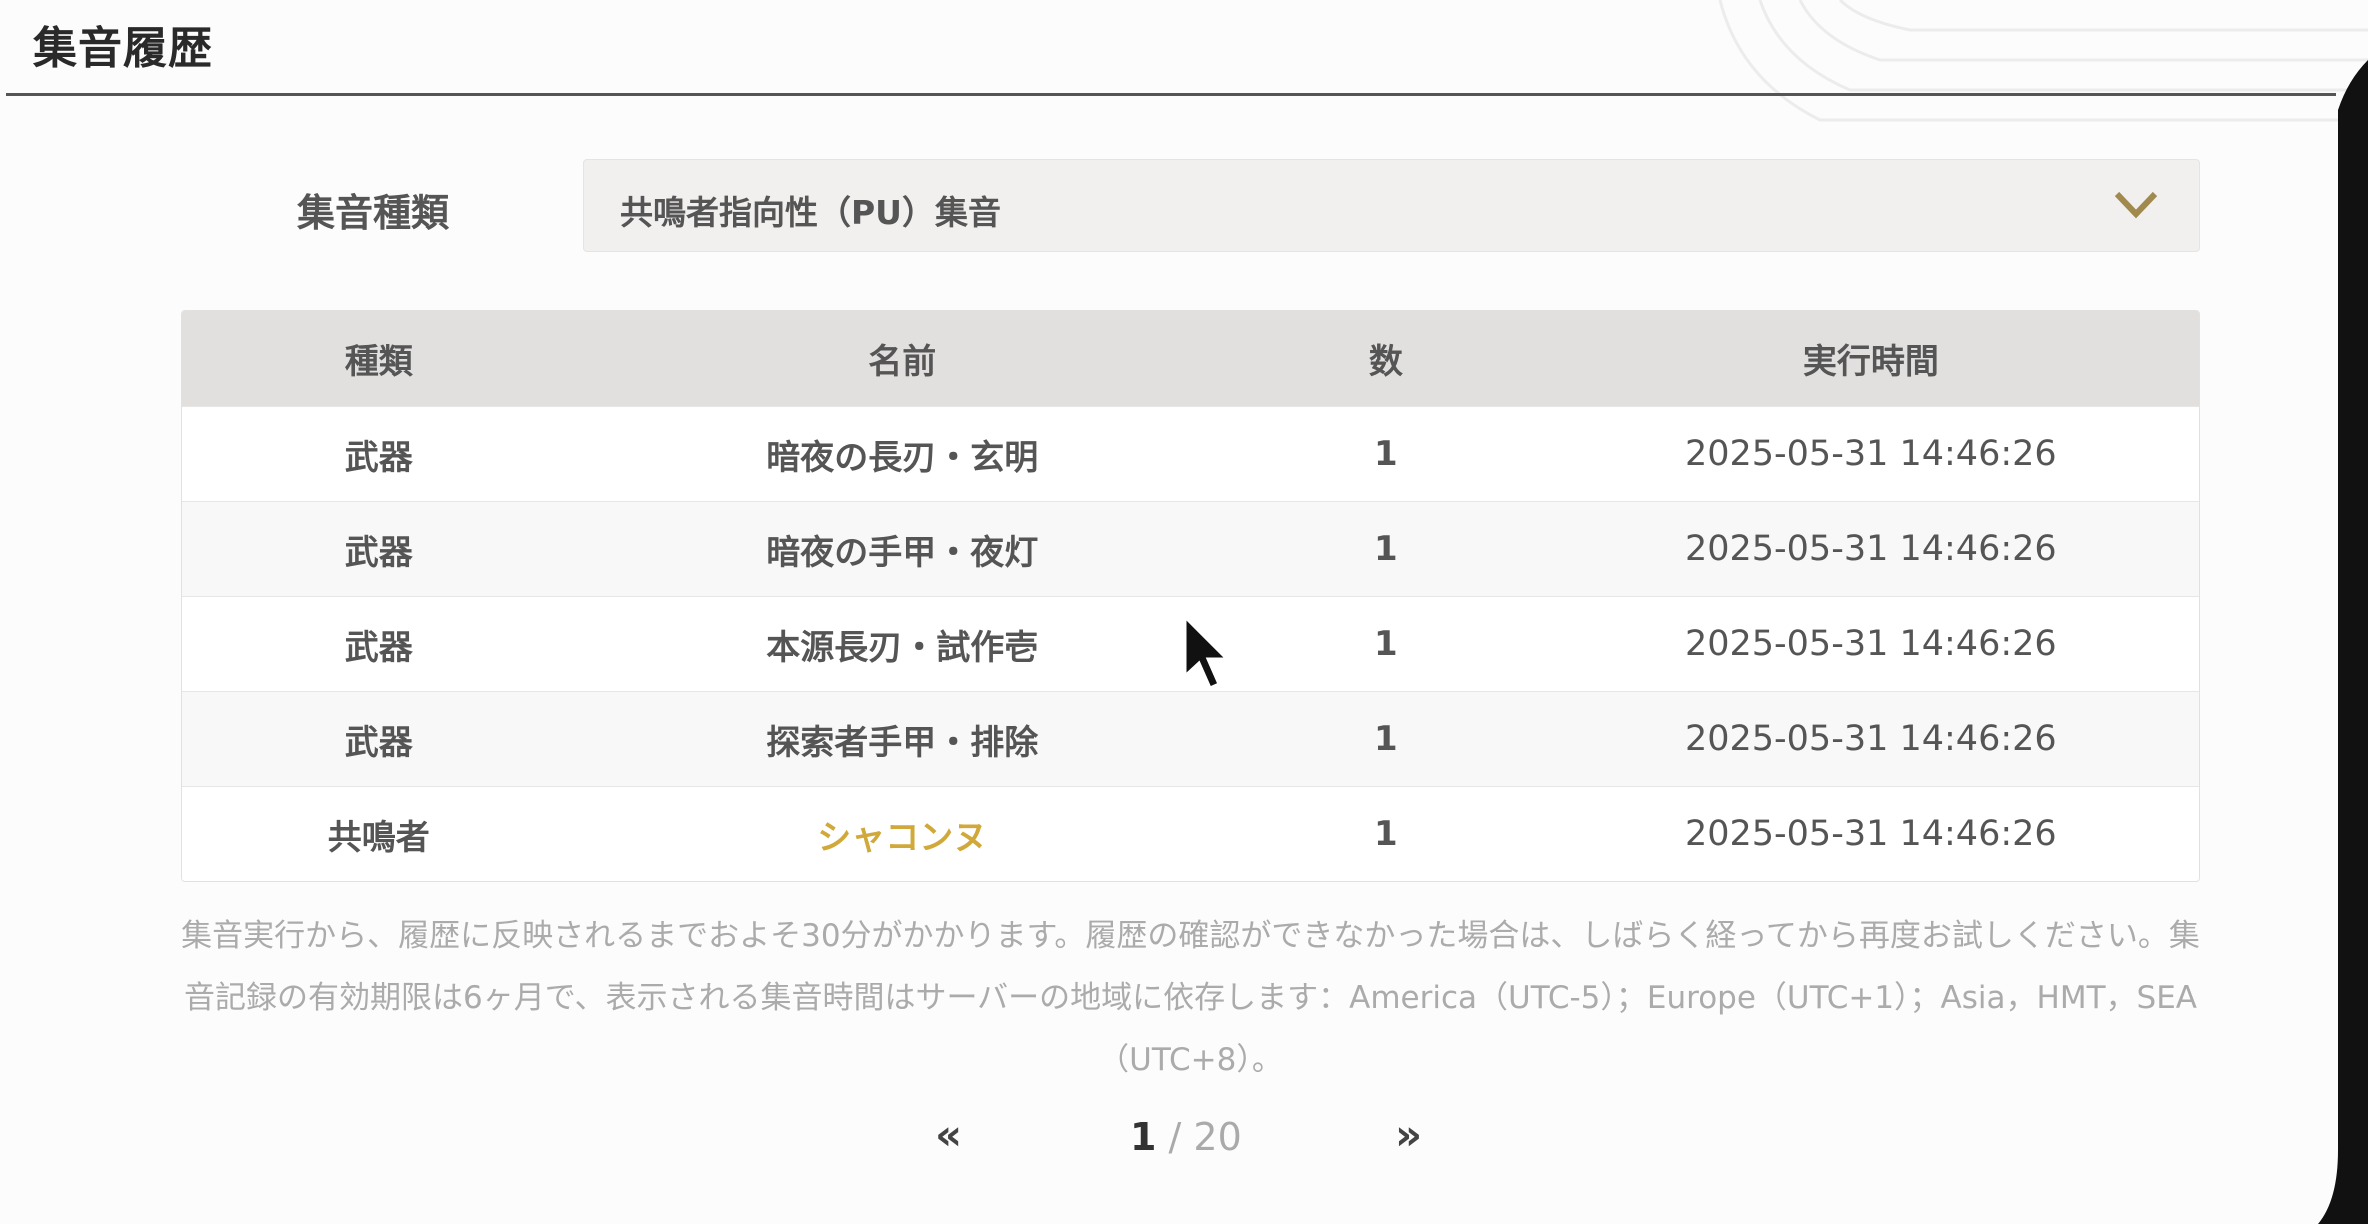  I want to click on column-header-count: 数, so click(1385, 362).